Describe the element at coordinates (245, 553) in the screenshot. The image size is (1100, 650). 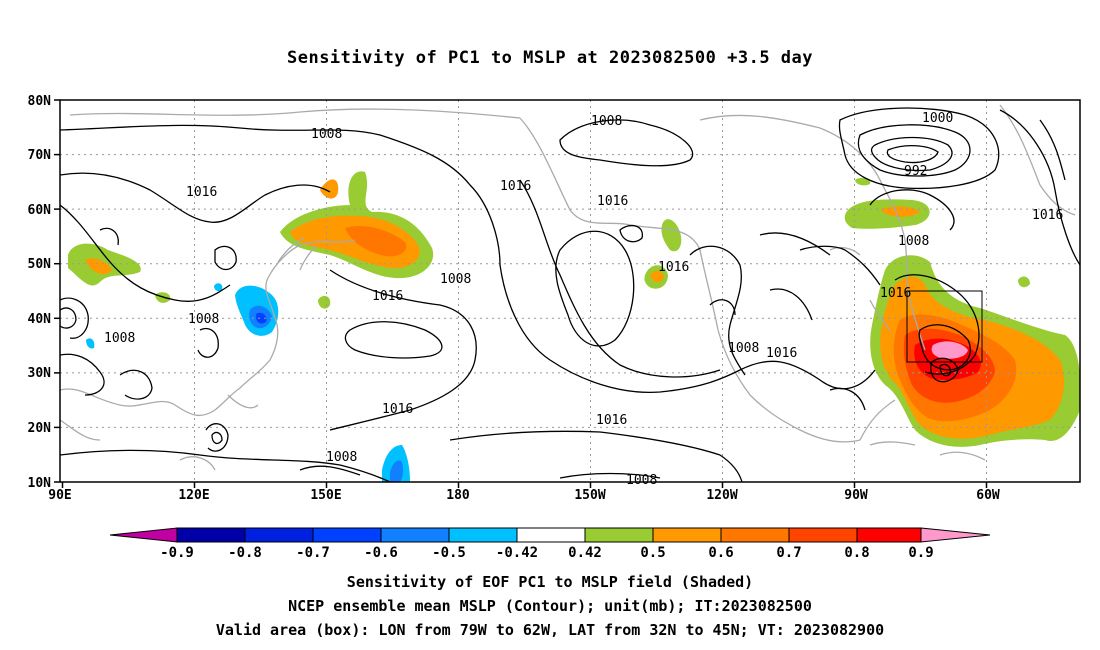
I see `colorbar-label: -0.8` at that location.